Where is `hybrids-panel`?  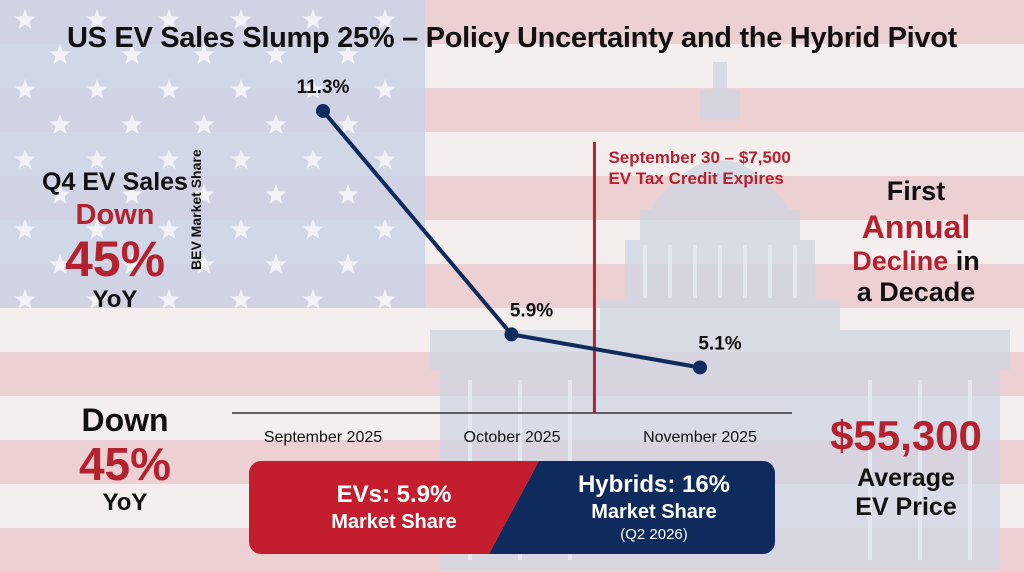
hybrids-panel is located at coordinates (632, 507).